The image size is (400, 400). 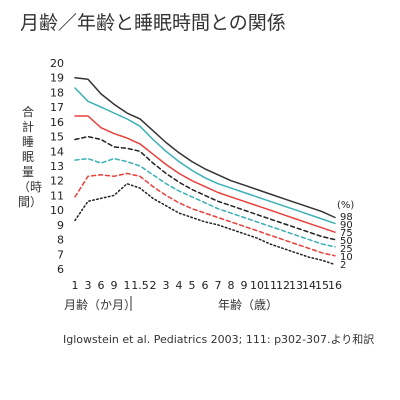 I want to click on y-tick-label: 11, so click(x=57, y=195).